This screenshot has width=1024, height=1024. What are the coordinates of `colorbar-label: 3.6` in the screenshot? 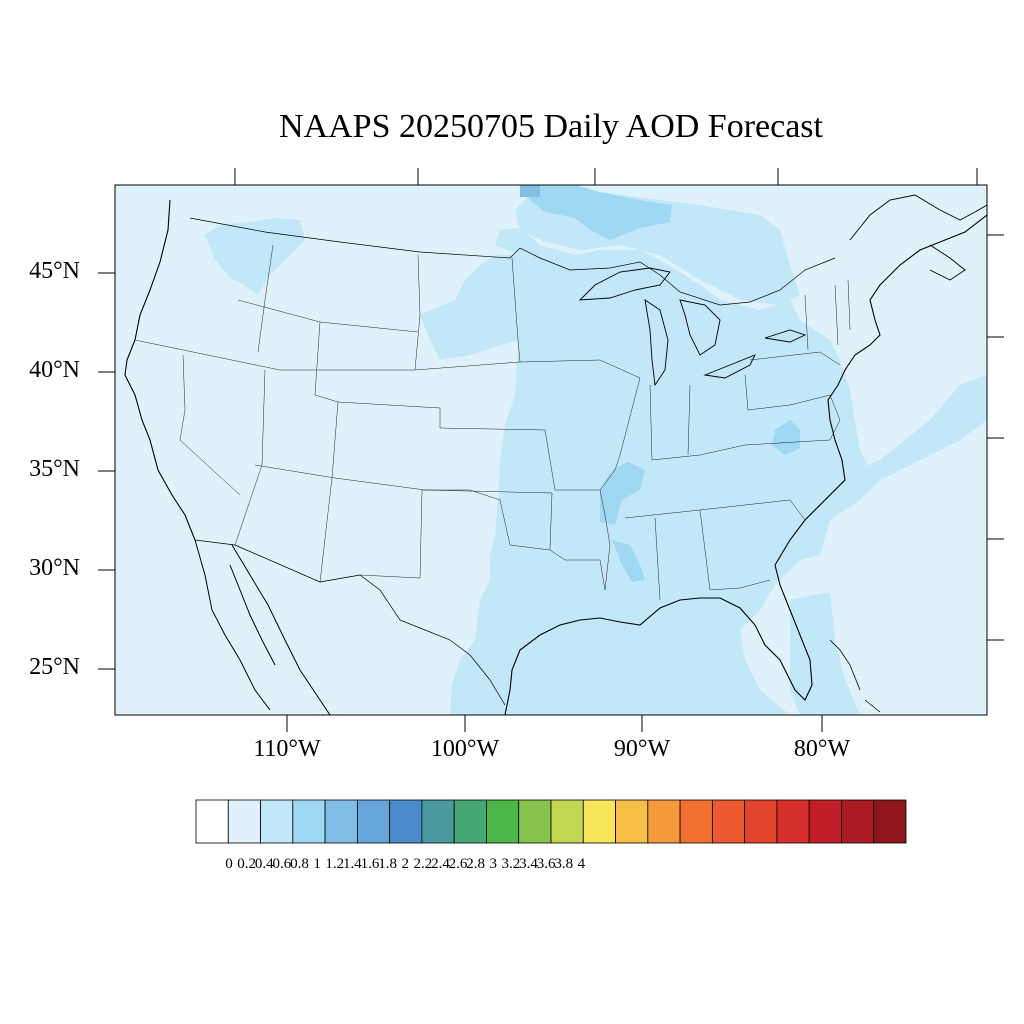 It's located at (546, 864).